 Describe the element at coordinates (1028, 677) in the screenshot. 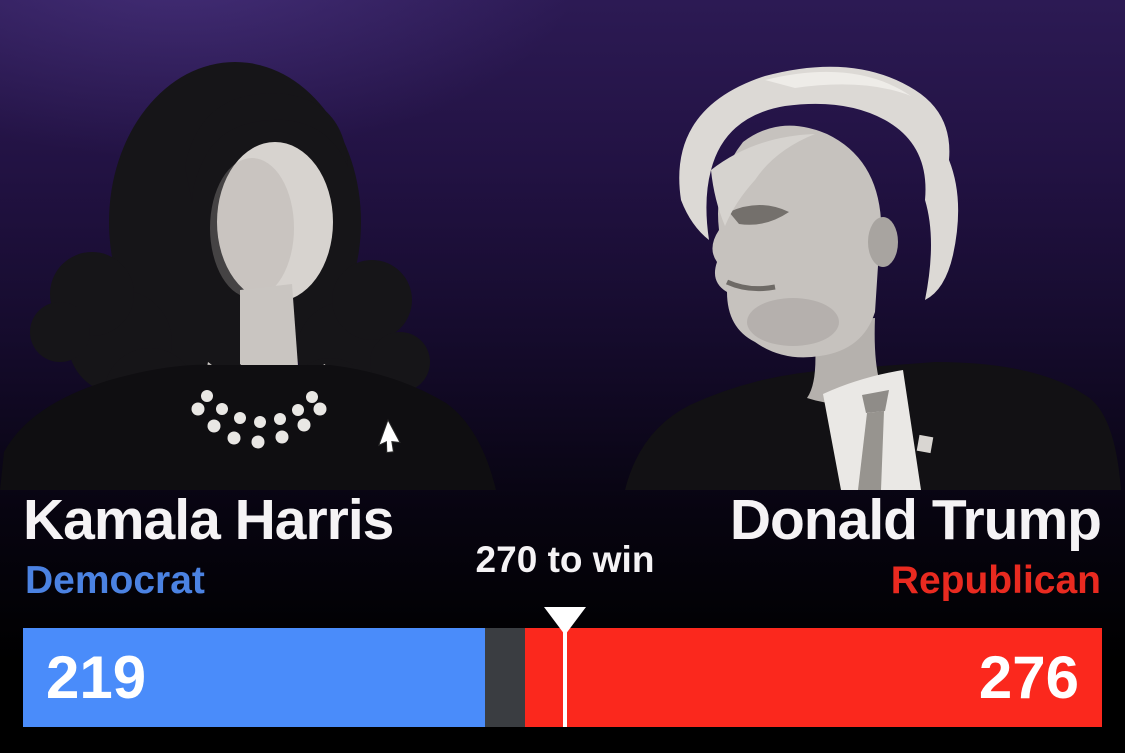

I see `republican-vote-count: 276` at that location.